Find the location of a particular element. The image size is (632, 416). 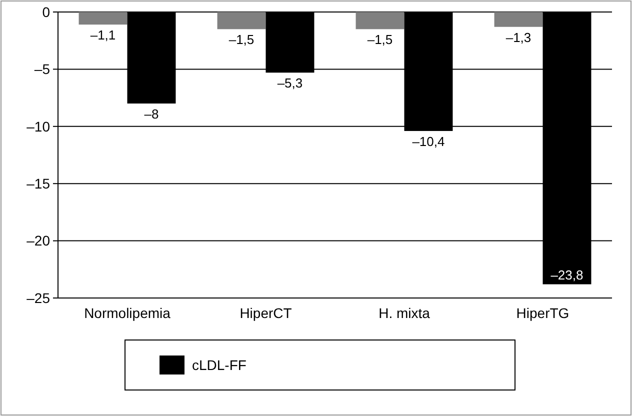

data-label: –10,4 is located at coordinates (428, 141).